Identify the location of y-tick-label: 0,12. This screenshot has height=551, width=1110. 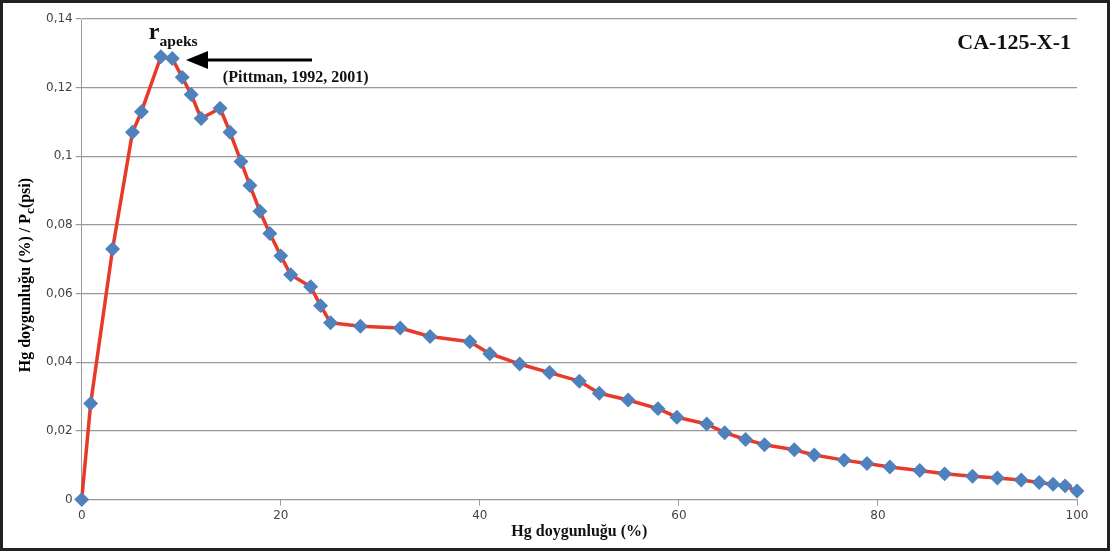
(59, 86).